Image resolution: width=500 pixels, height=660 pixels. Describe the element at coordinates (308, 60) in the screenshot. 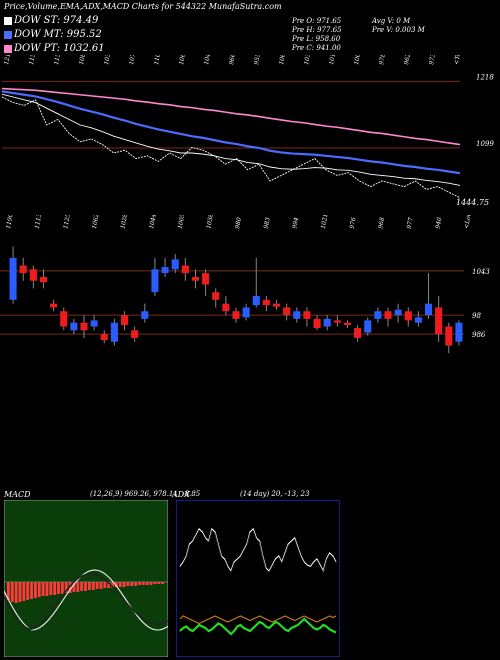

I see `top-label: 1031` at that location.